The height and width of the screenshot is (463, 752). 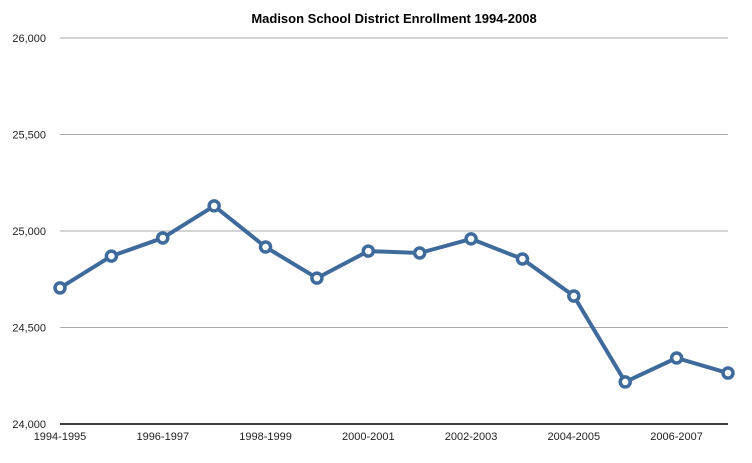 I want to click on x-tick-label: 1994-1995, so click(x=60, y=437).